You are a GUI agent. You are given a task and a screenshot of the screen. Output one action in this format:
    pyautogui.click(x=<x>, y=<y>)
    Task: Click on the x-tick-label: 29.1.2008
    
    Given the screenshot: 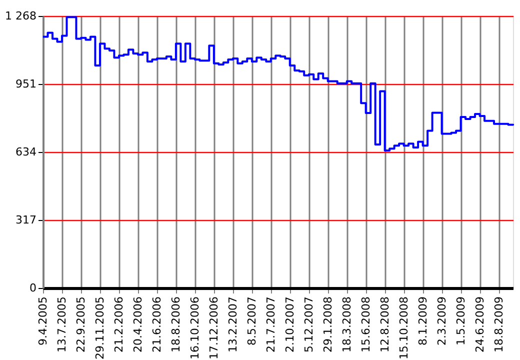 What is the action you would take?
    pyautogui.click(x=327, y=324)
    